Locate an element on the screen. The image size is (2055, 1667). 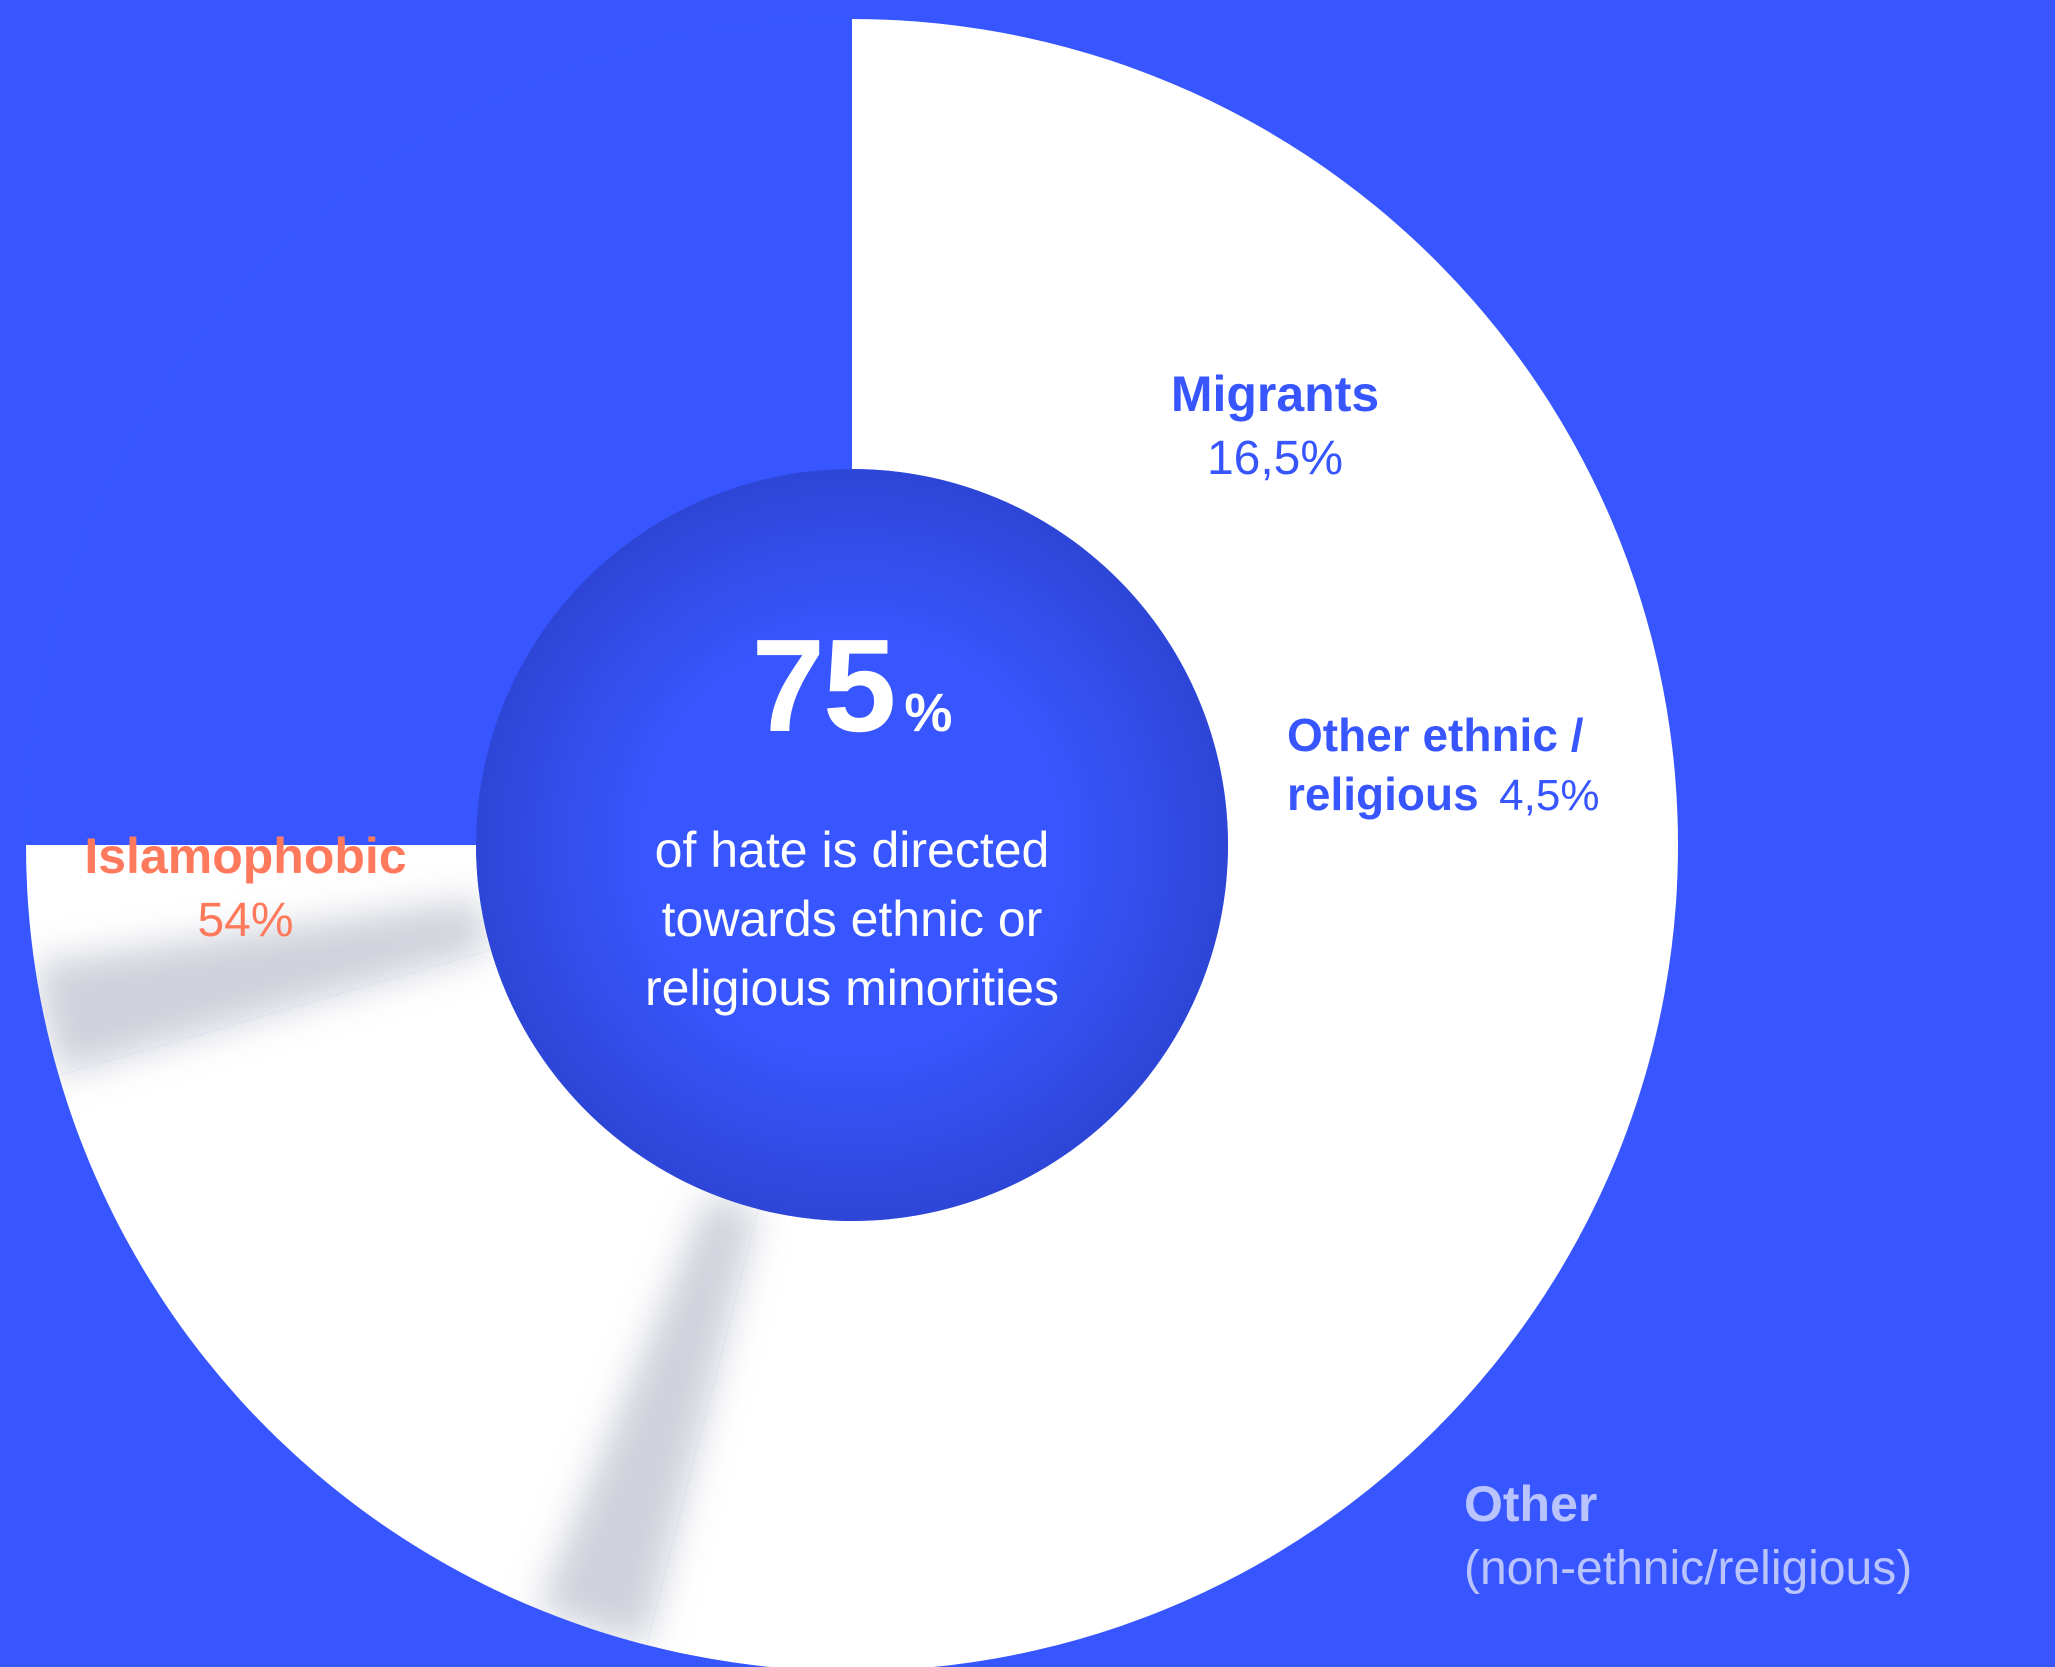
label-other: Other (non-ethnic/religious) is located at coordinates (1688, 1536).